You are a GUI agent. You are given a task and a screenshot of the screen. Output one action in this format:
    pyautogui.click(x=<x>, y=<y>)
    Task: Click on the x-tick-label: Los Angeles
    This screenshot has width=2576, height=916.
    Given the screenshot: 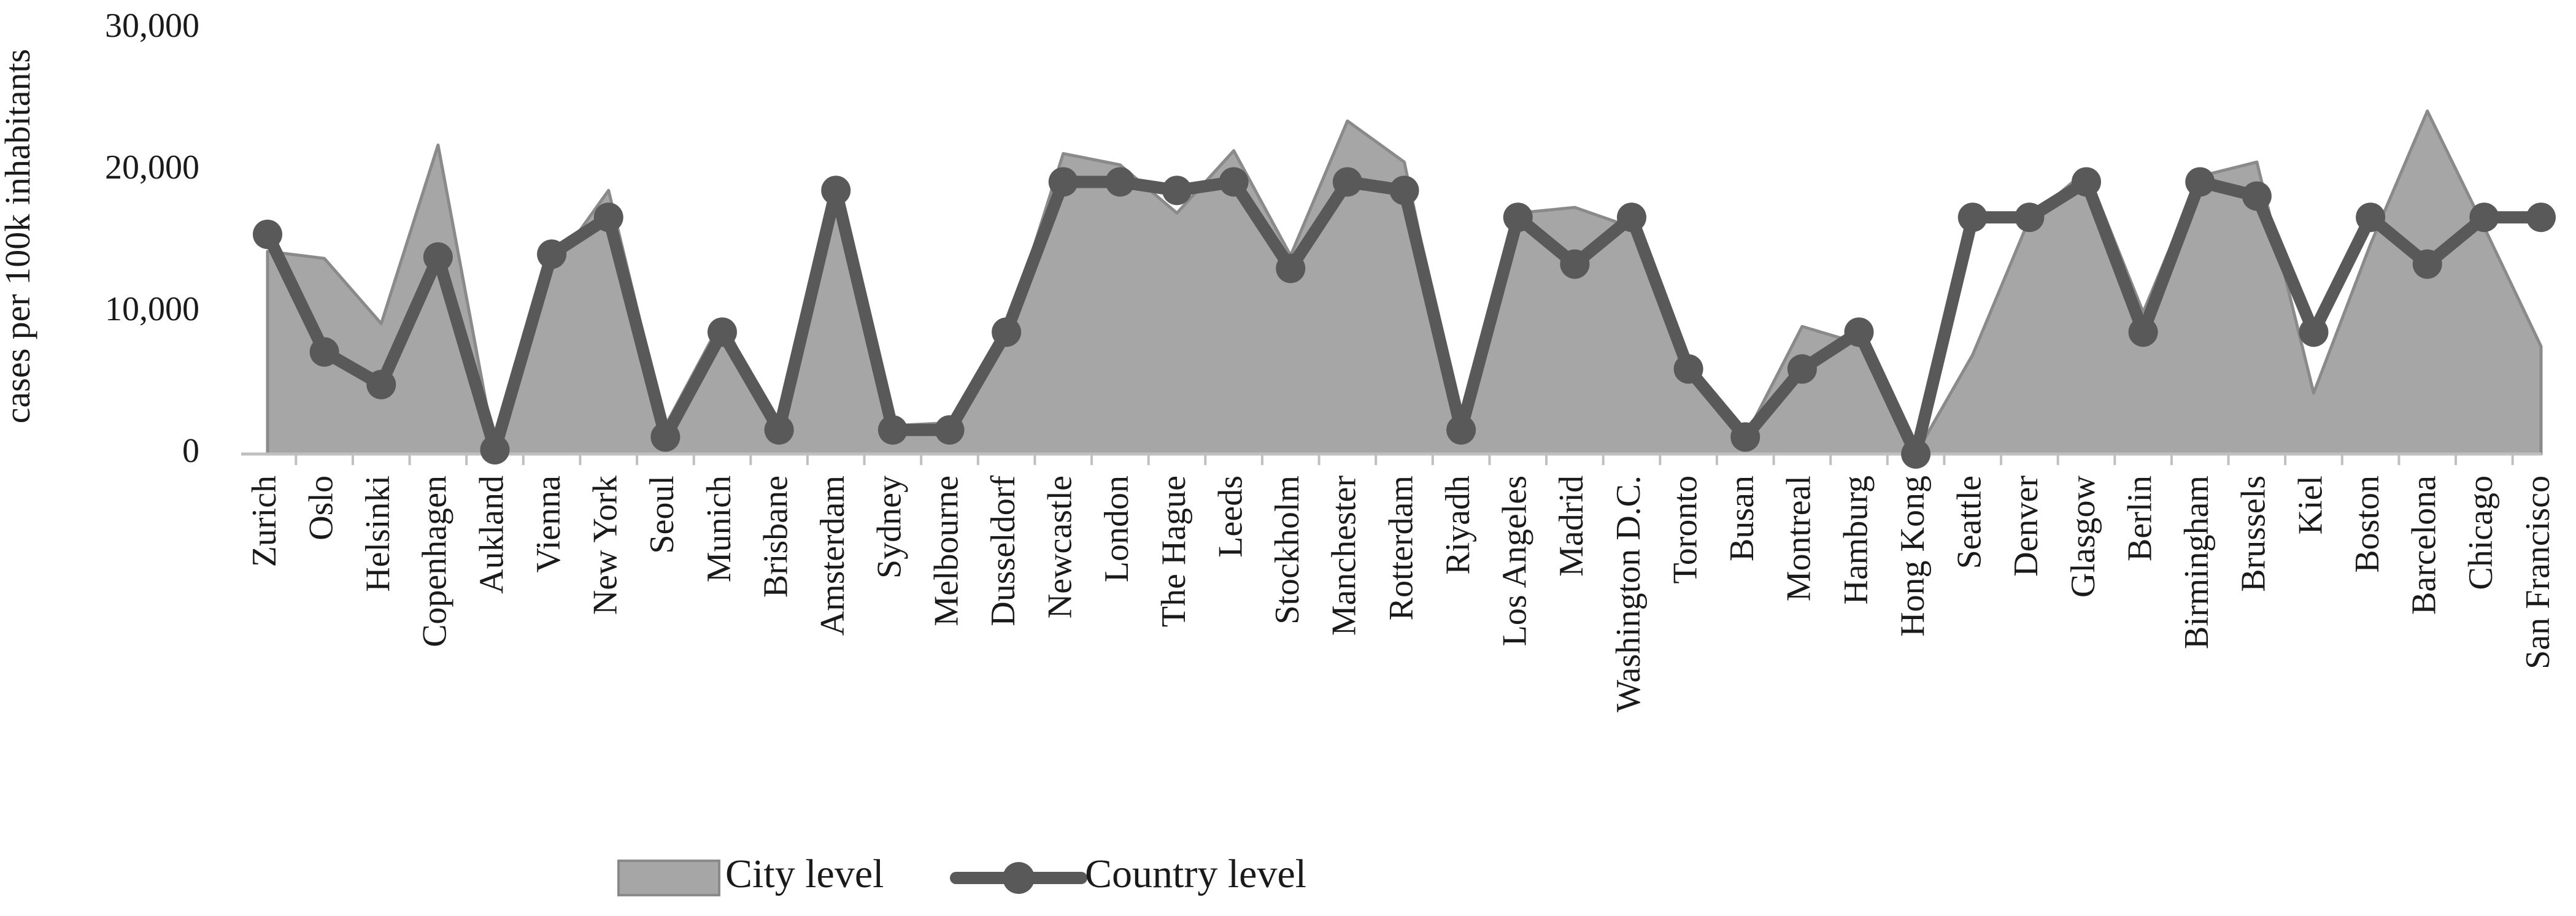 What is the action you would take?
    pyautogui.click(x=1515, y=560)
    